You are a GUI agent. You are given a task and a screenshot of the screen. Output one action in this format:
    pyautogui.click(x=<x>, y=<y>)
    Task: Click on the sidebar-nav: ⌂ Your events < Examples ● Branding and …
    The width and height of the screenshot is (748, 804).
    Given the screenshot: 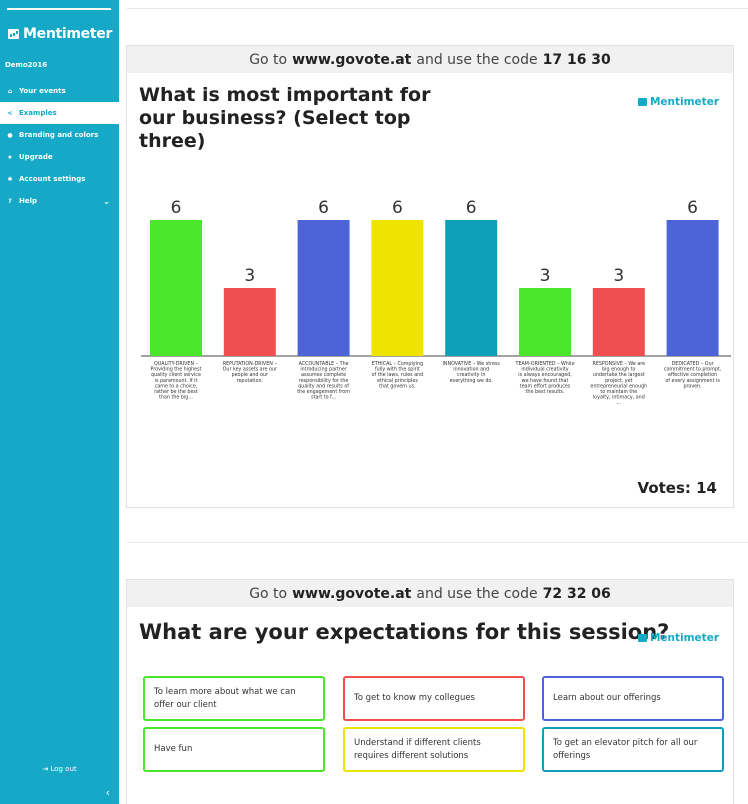 What is the action you would take?
    pyautogui.click(x=59, y=146)
    